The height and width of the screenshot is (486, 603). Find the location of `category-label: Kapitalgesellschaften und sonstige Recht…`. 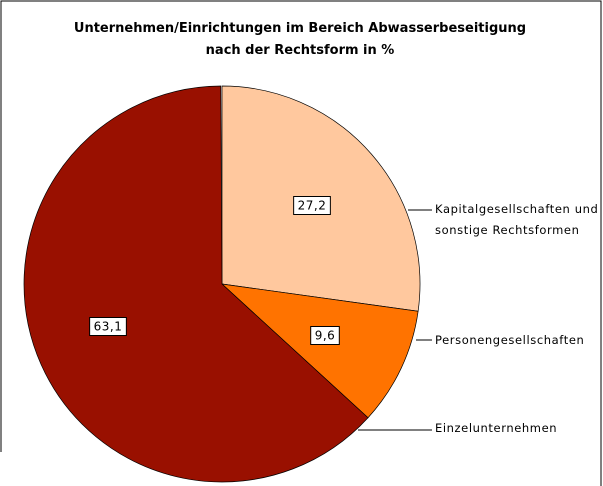

category-label: Kapitalgesellschaften und sonstige Recht… is located at coordinates (517, 219).